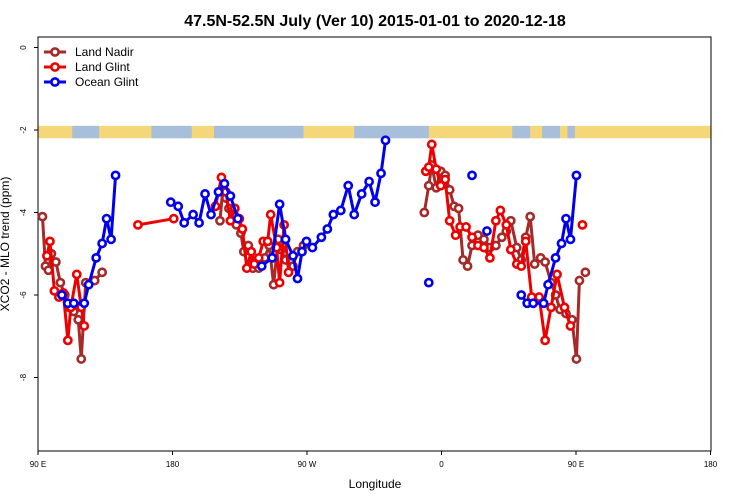 The image size is (750, 500). What do you see at coordinates (375, 484) in the screenshot?
I see `x-axis-label: Longitude` at bounding box center [375, 484].